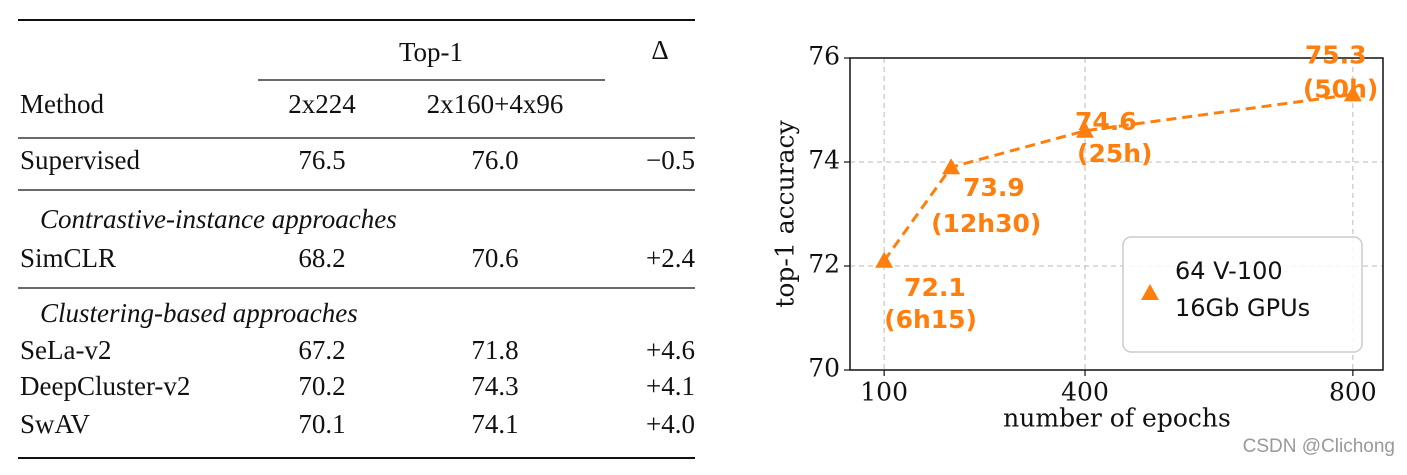  Describe the element at coordinates (930, 319) in the screenshot. I see `annotation: (6h15)` at that location.